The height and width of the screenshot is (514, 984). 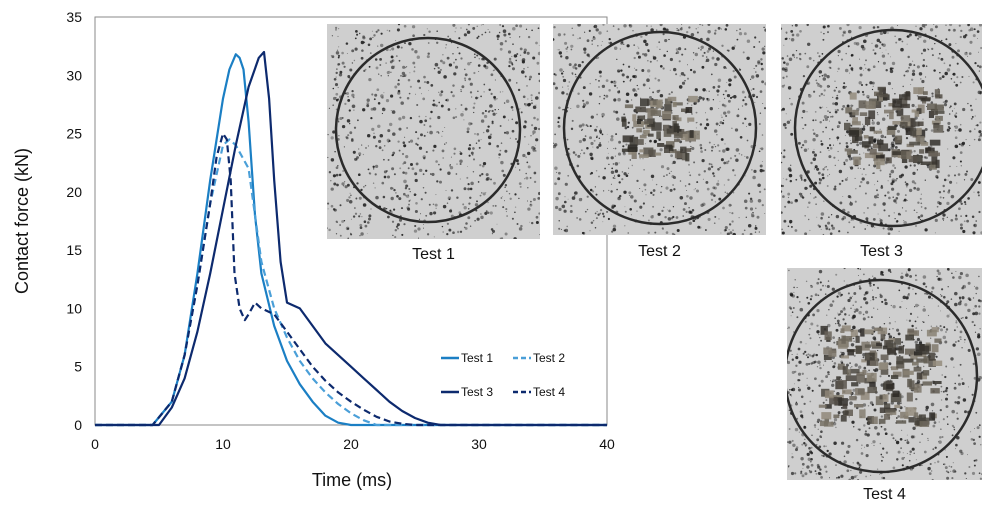 I want to click on x-axis: 0 10 20 30 40, so click(x=353, y=444).